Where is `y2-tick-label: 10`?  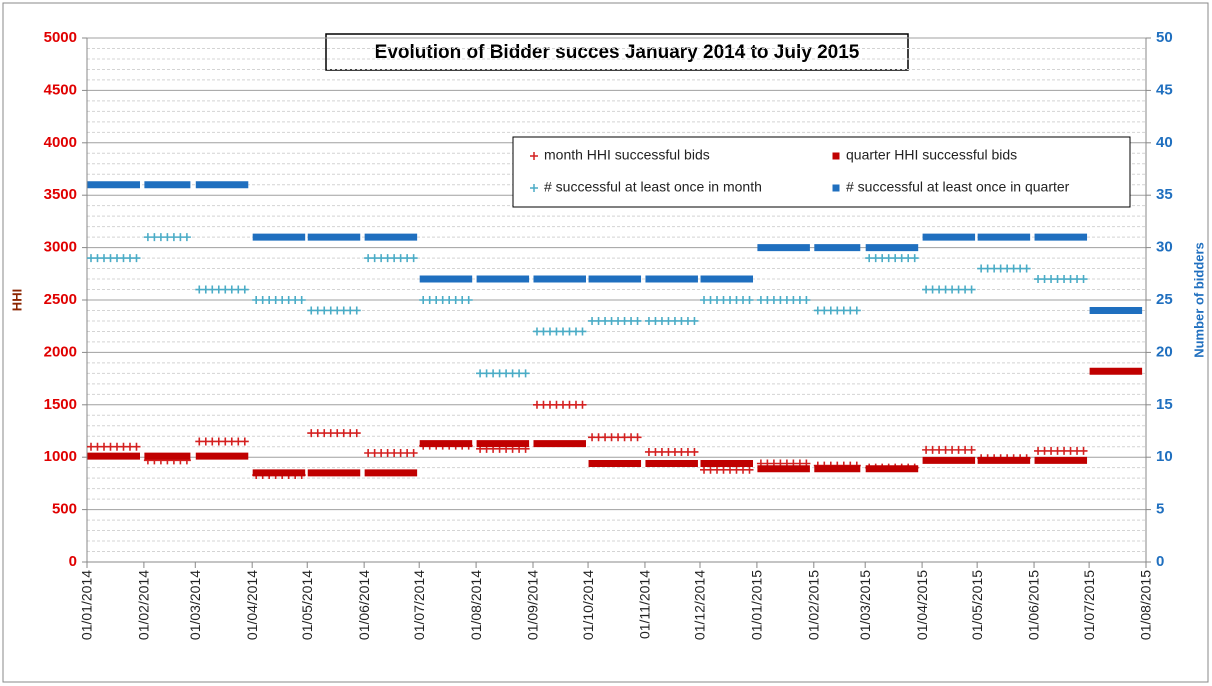
y2-tick-label: 10 is located at coordinates (1164, 456).